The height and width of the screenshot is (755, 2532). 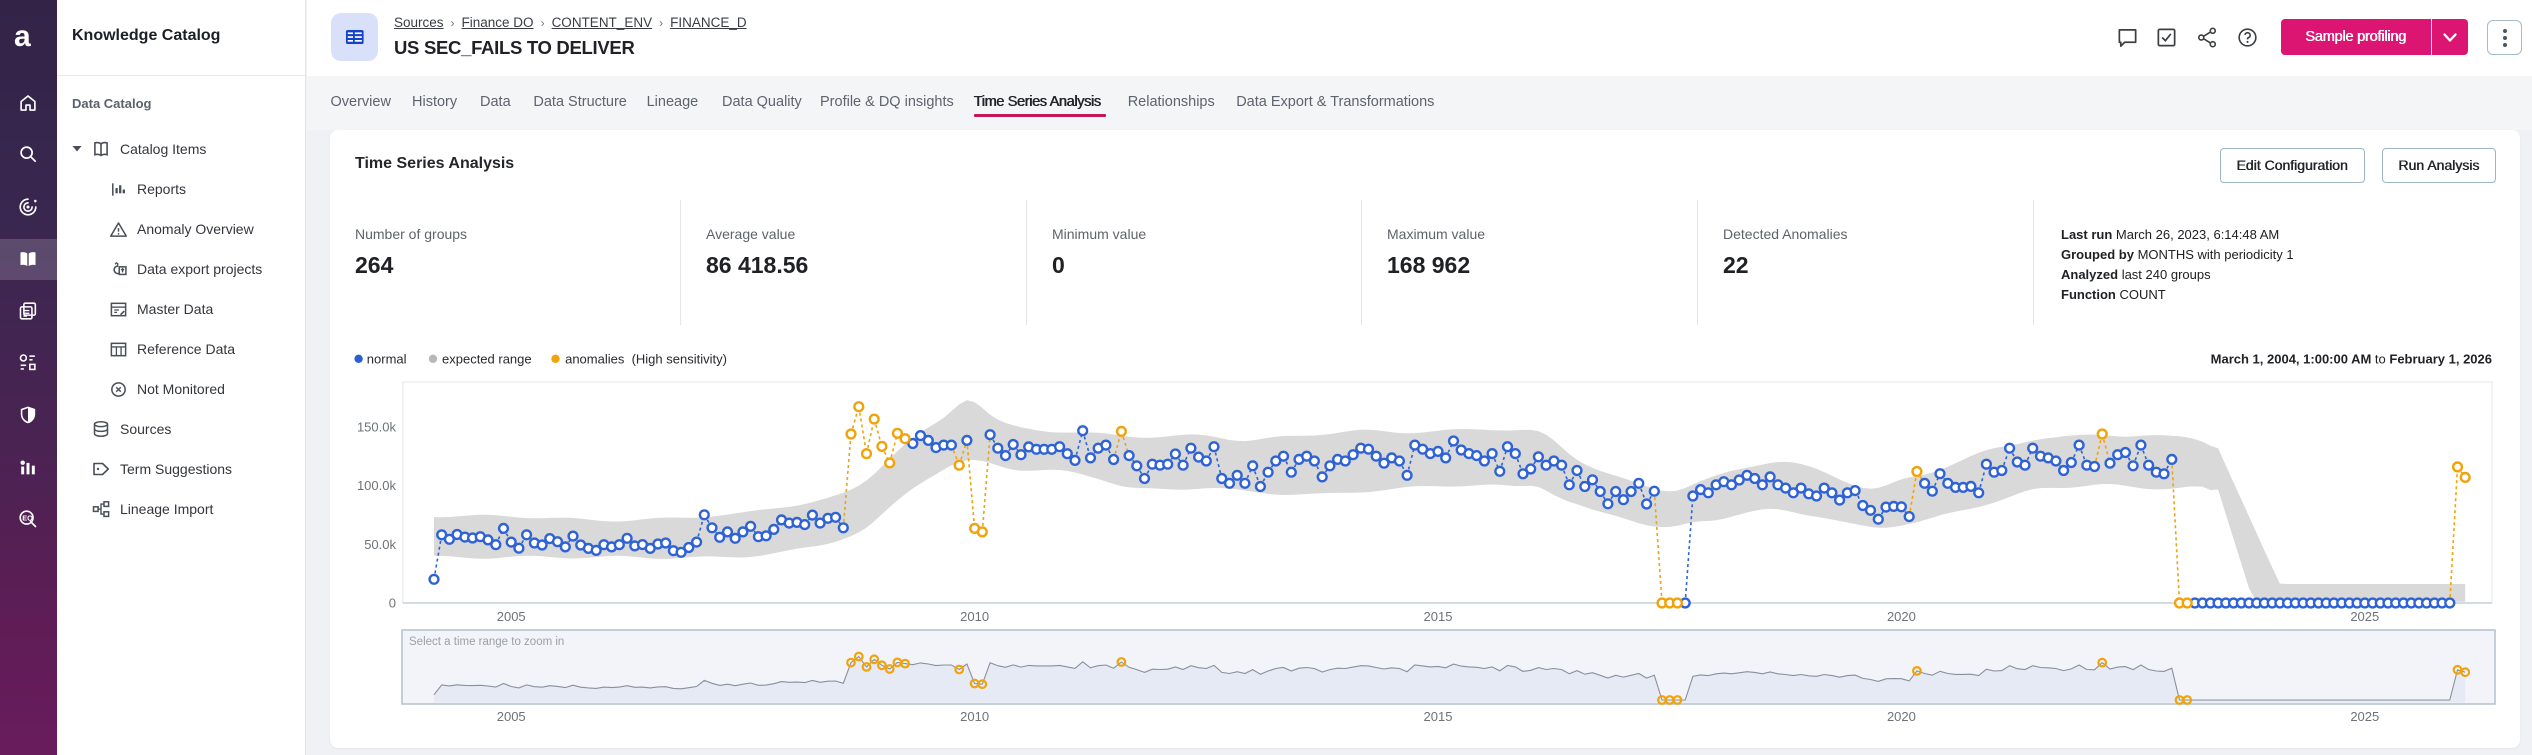 I want to click on svg-text: expected range, so click(x=487, y=358).